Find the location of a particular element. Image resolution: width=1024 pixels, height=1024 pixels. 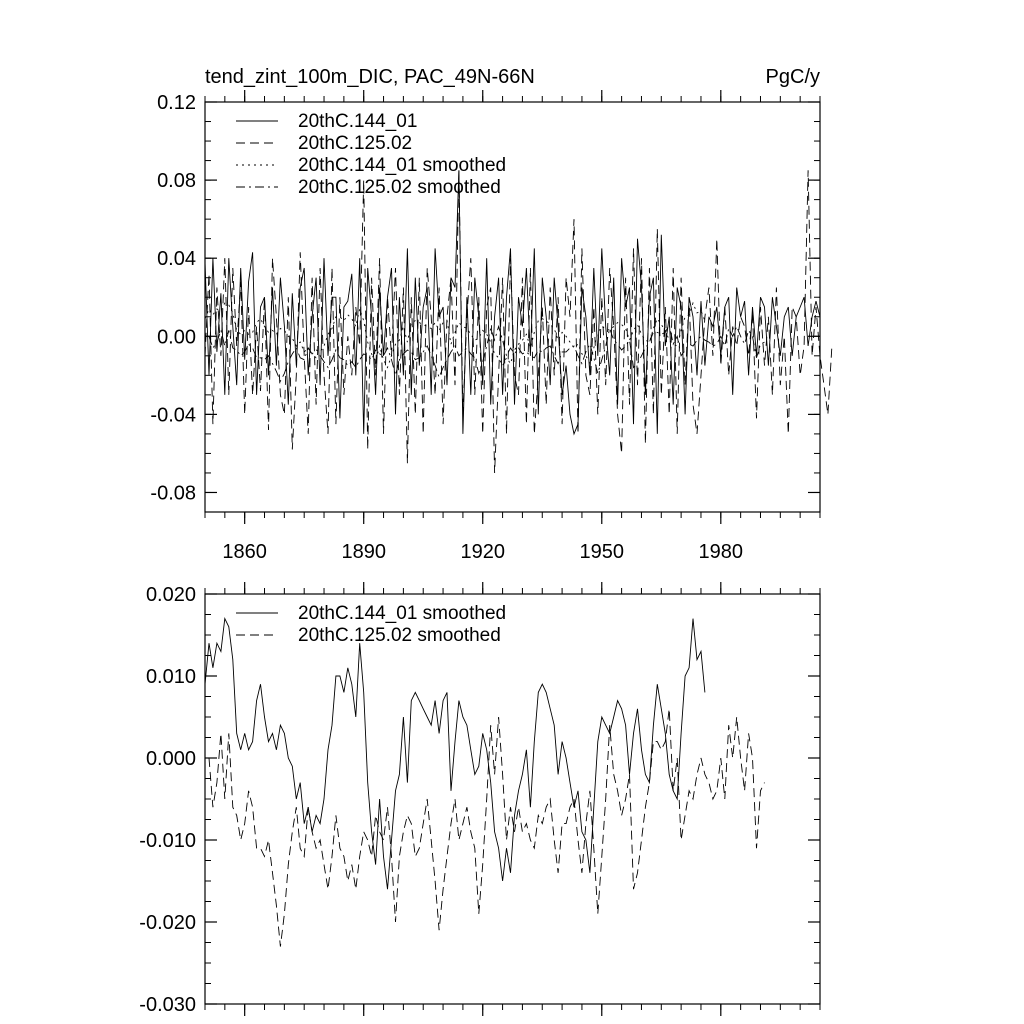

y-tick-label: -0.04 is located at coordinates (173, 415).